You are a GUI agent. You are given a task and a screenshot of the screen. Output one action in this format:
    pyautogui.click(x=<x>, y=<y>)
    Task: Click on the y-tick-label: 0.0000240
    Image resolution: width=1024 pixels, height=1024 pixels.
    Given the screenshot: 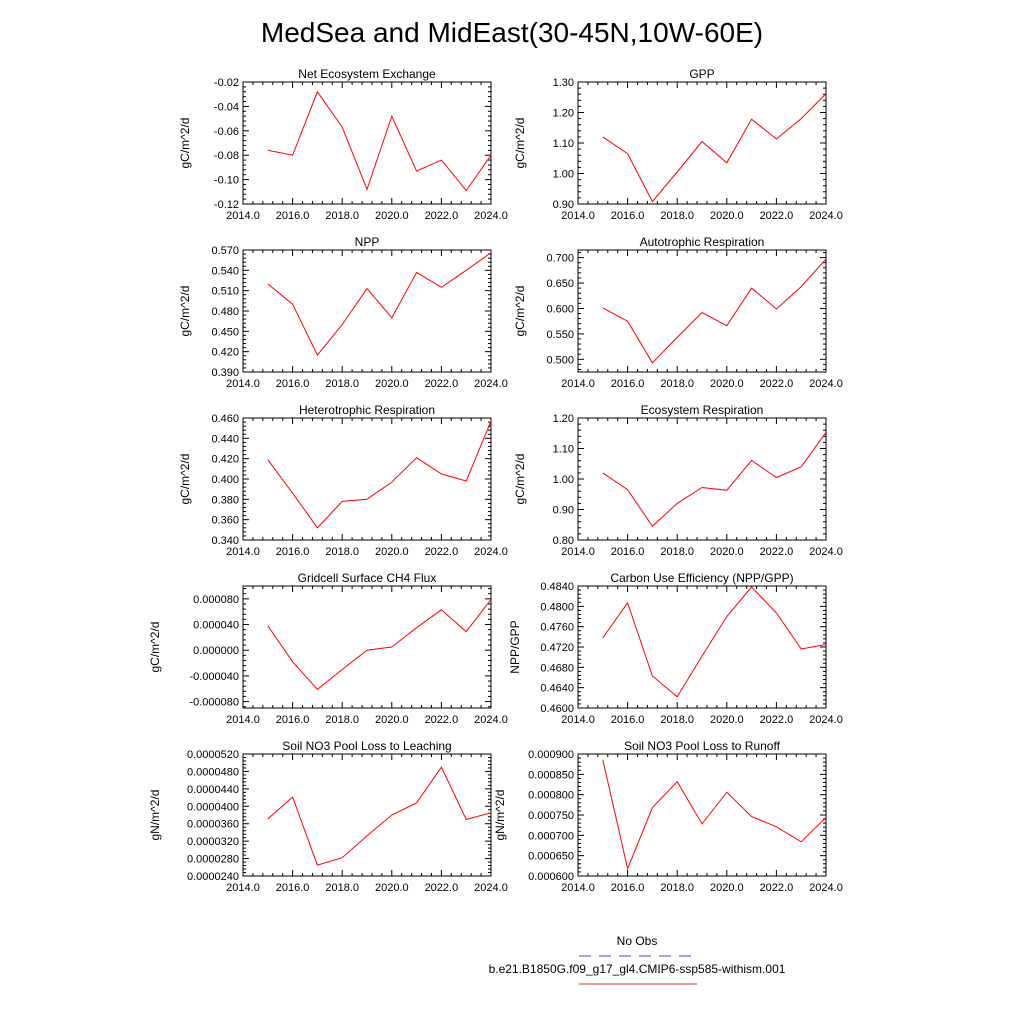 What is the action you would take?
    pyautogui.click(x=213, y=877)
    